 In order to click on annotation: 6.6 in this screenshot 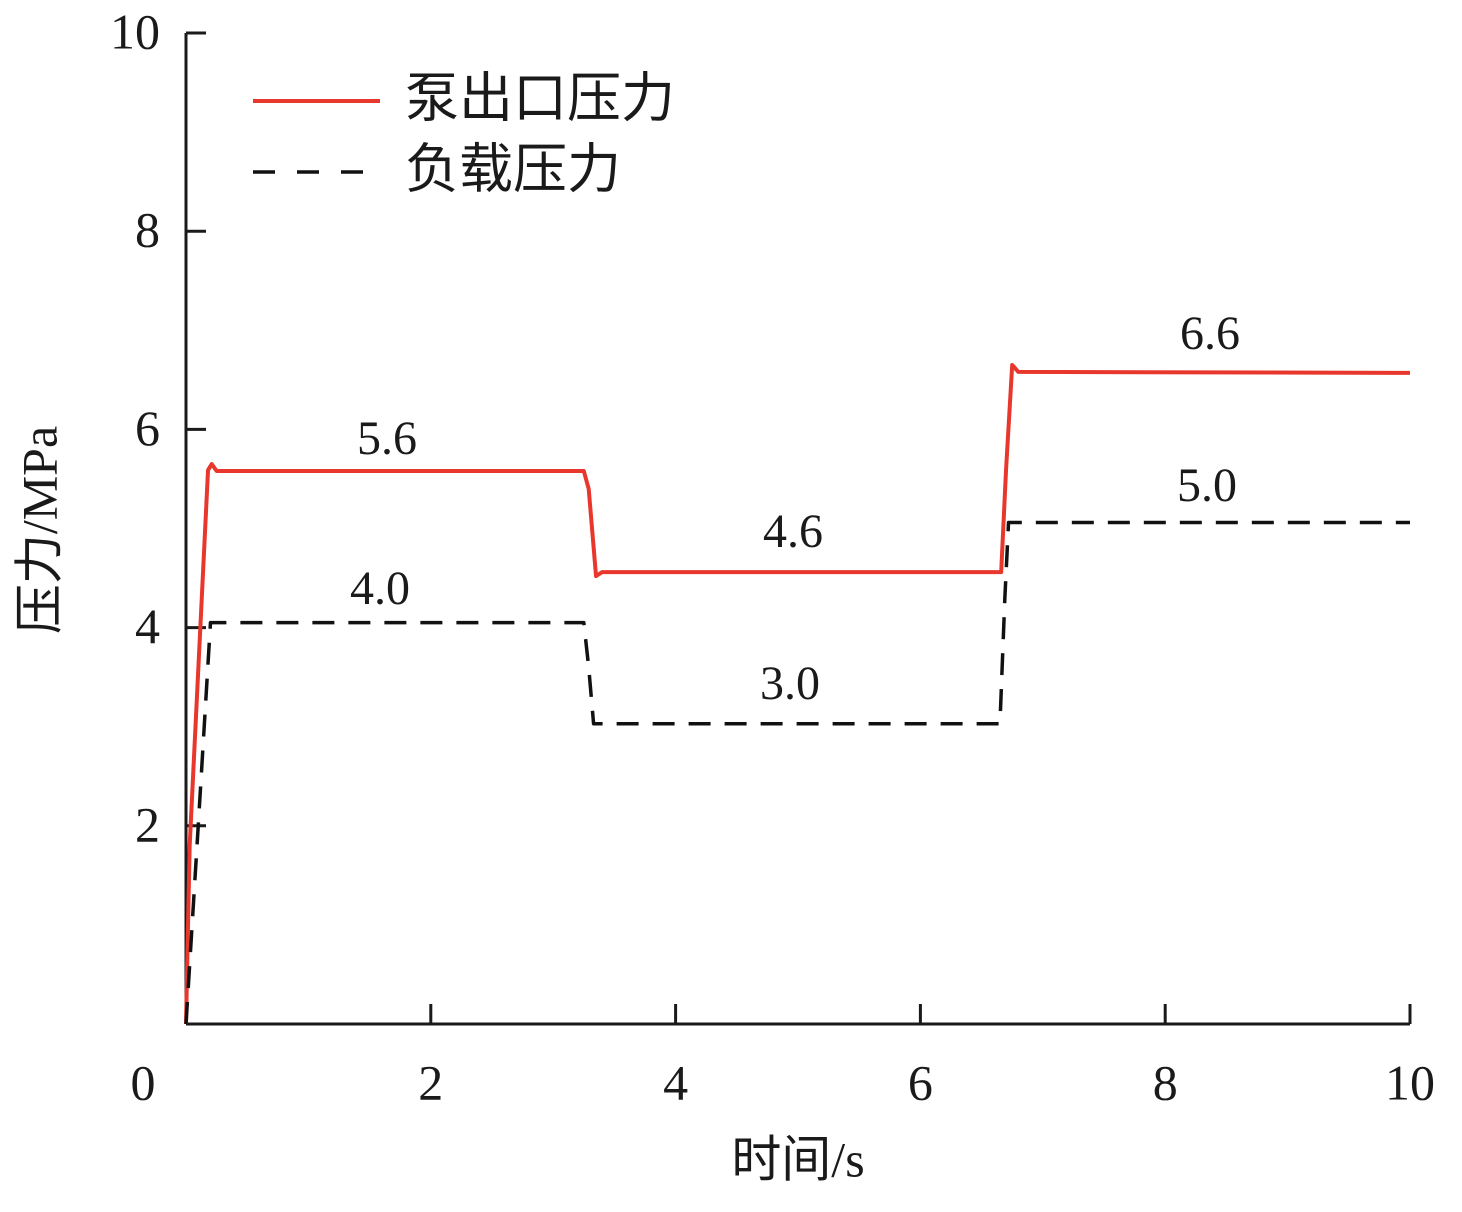, I will do `click(1210, 333)`.